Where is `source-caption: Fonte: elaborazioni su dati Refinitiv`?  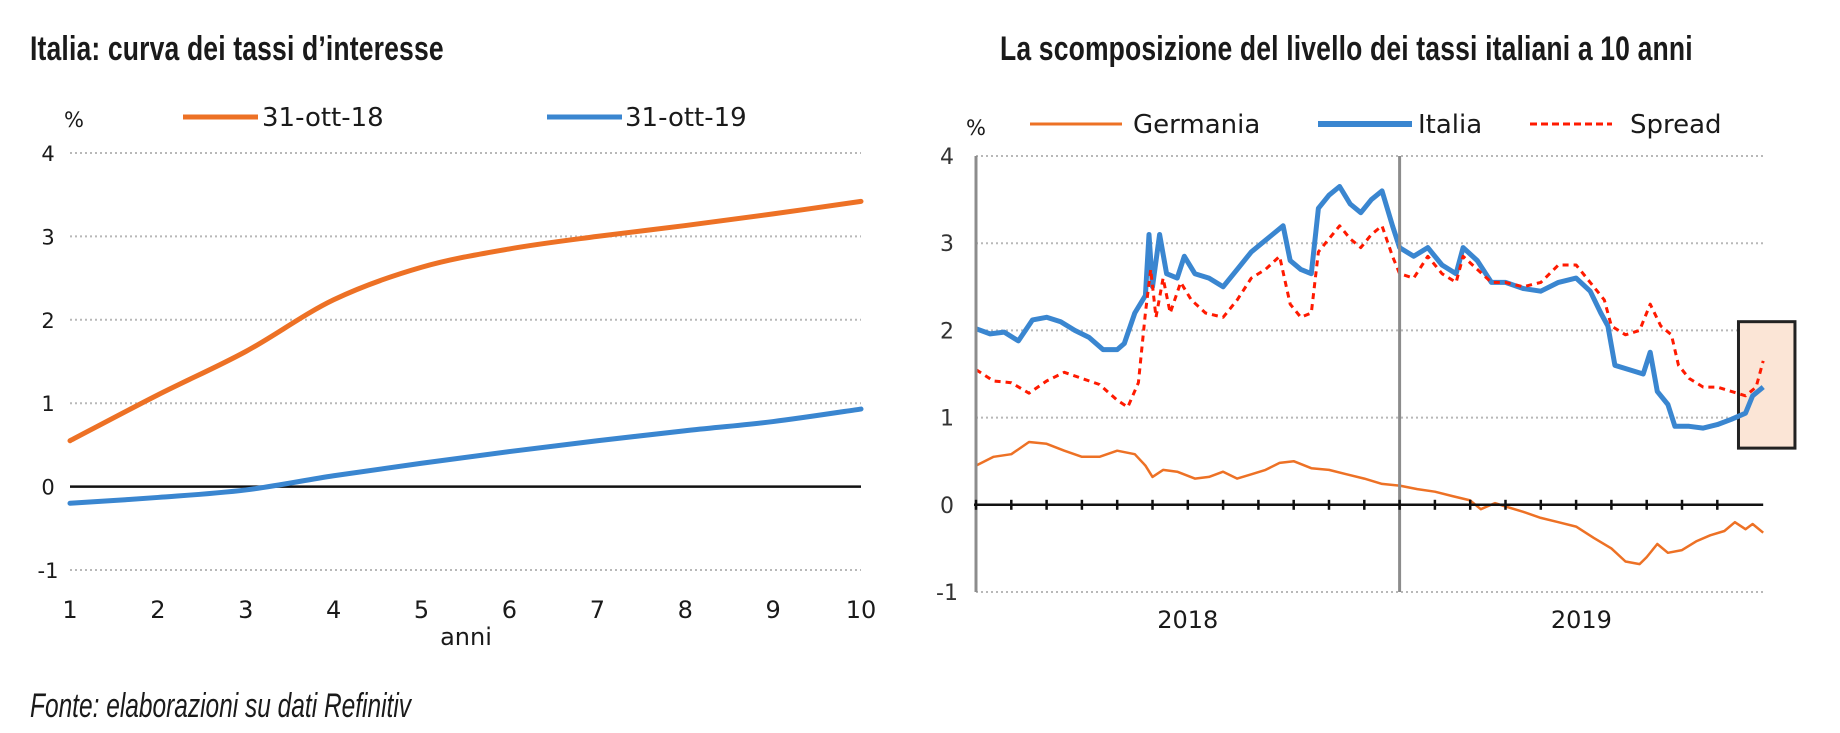
source-caption: Fonte: elaborazioni su dati Refinitiv is located at coordinates (221, 706).